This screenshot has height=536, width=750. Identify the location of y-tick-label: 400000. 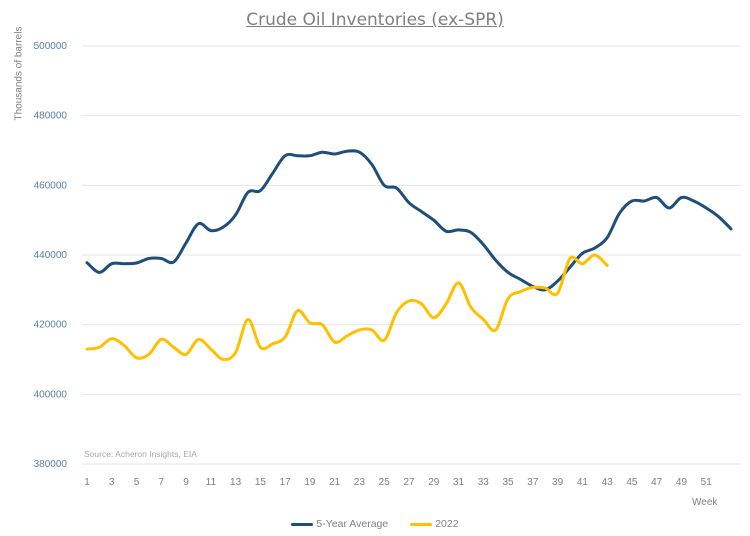
(51, 394).